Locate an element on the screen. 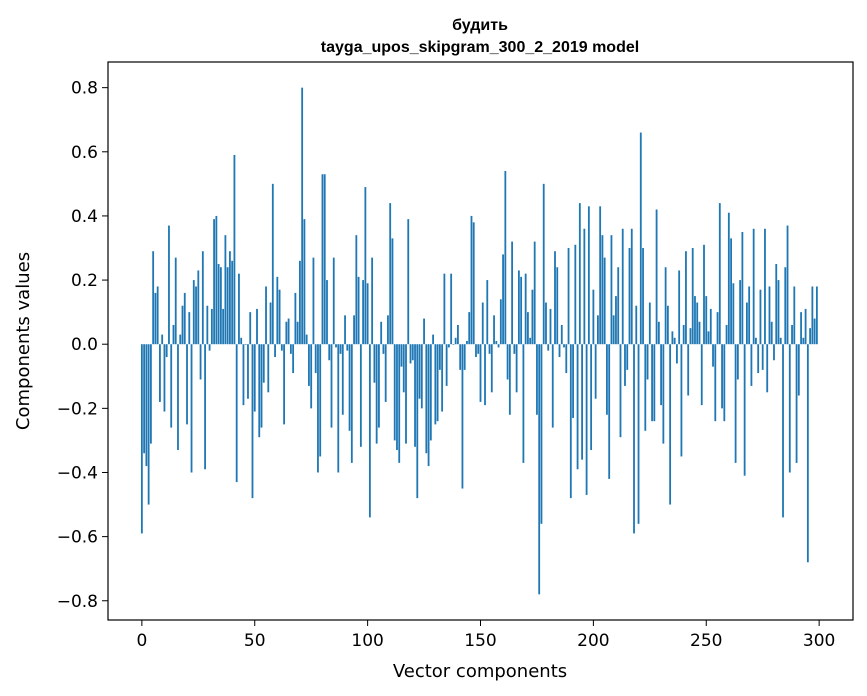  x-tick-label: 0 is located at coordinates (141, 641).